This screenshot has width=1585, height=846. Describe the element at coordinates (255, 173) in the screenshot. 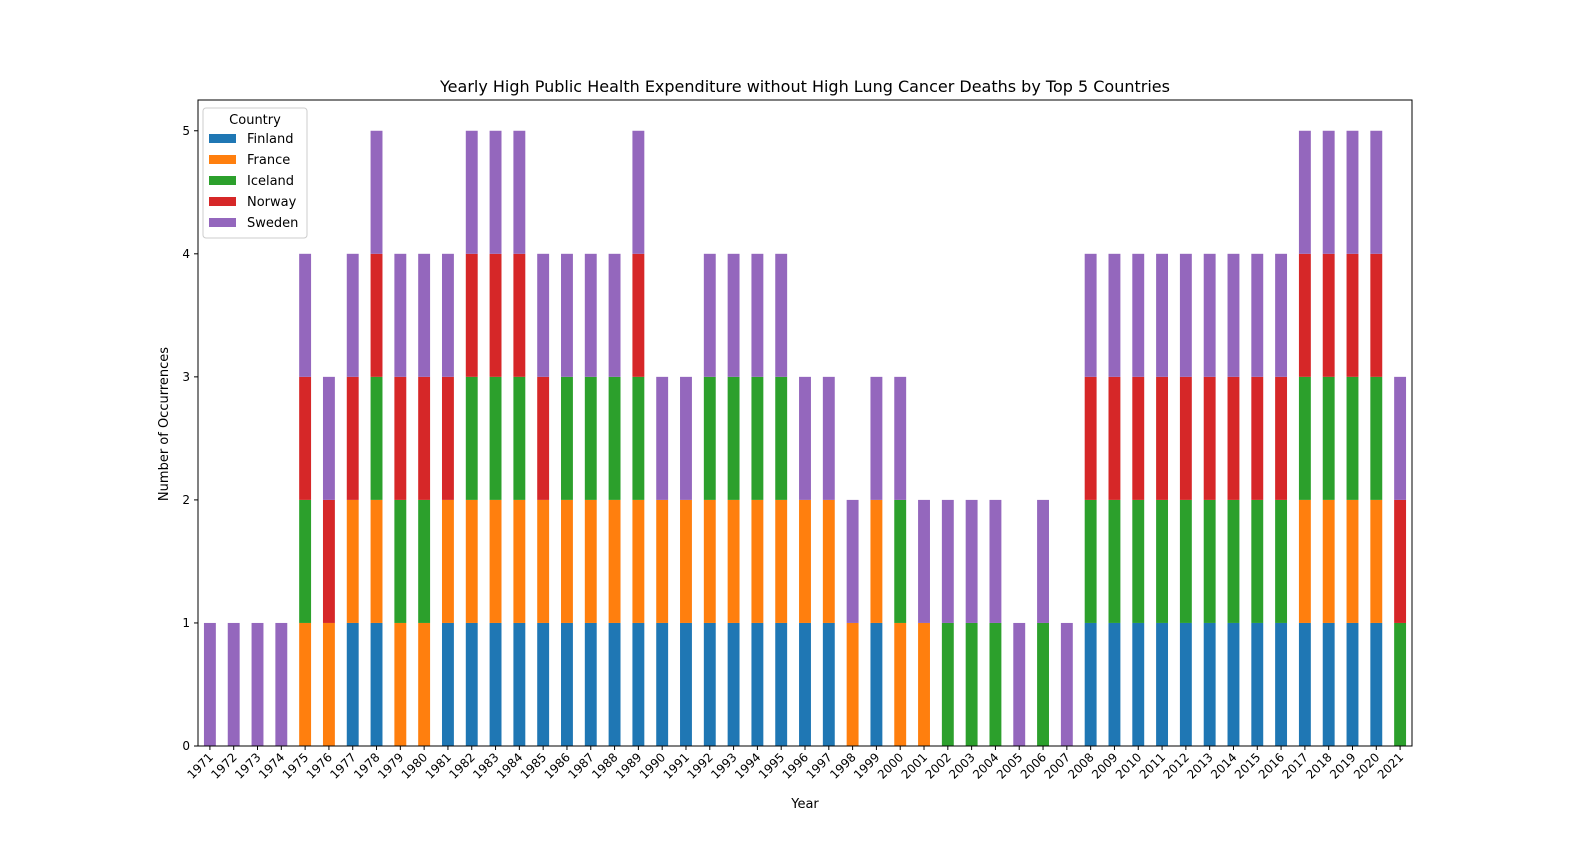

I see `legend: Country Finland France Iceland Norway Sweden` at that location.